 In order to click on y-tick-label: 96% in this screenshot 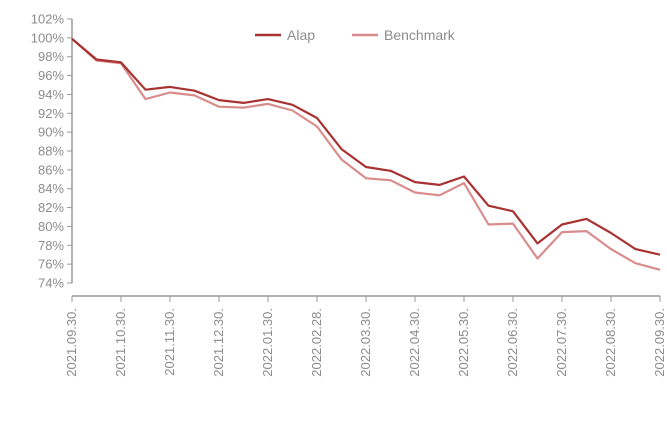, I will do `click(51, 75)`.